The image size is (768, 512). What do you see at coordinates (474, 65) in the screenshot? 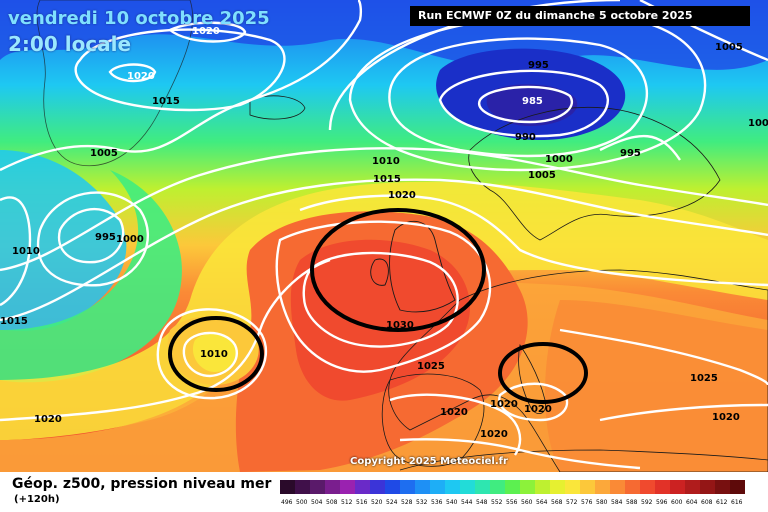
I see `isobar-1005-north` at bounding box center [474, 65].